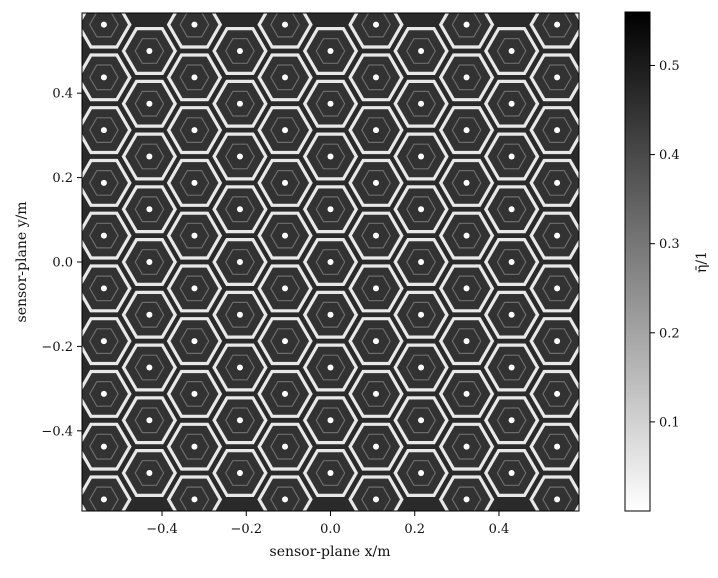 This screenshot has height=578, width=718. I want to click on colorbar-label: η̄/1, so click(702, 262).